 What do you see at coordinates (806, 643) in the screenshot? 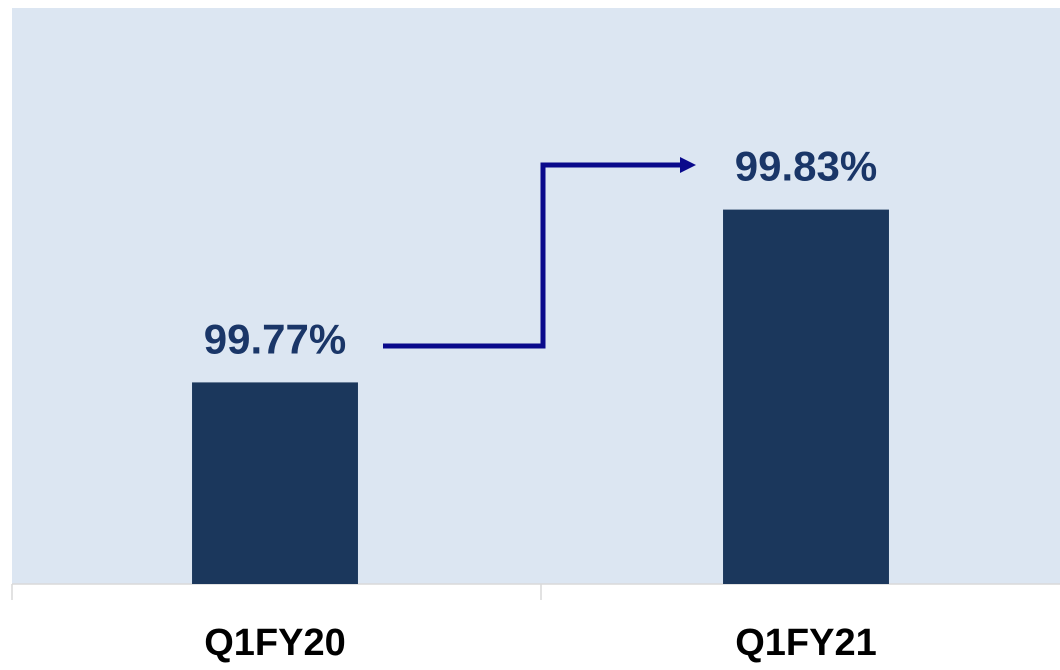
I see `x-tick-label: Q1FY21` at bounding box center [806, 643].